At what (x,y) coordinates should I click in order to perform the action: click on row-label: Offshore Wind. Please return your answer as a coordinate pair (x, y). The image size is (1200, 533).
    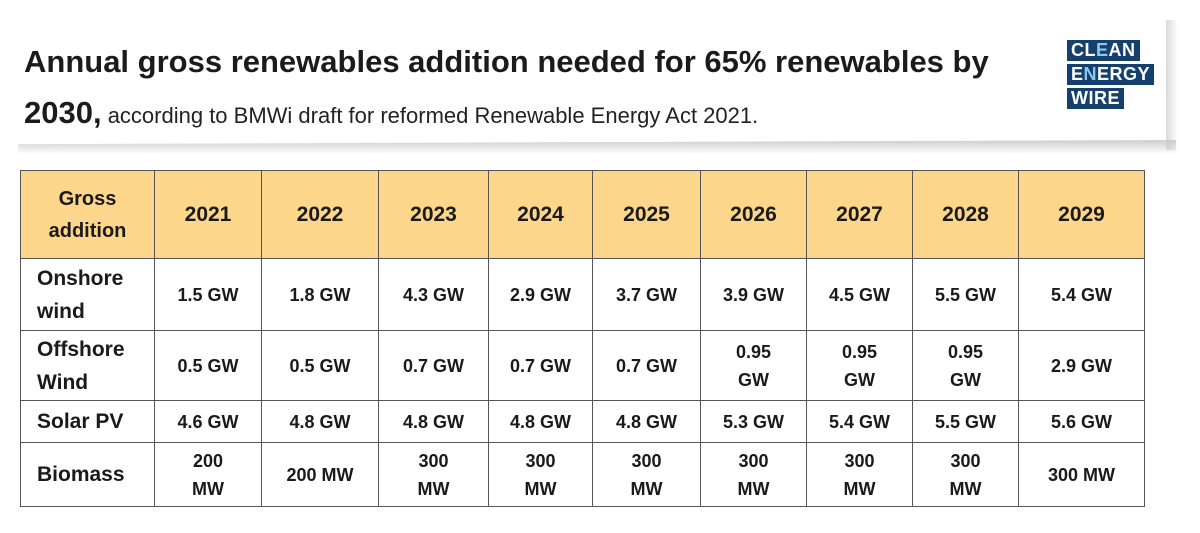
    Looking at the image, I should click on (87, 365).